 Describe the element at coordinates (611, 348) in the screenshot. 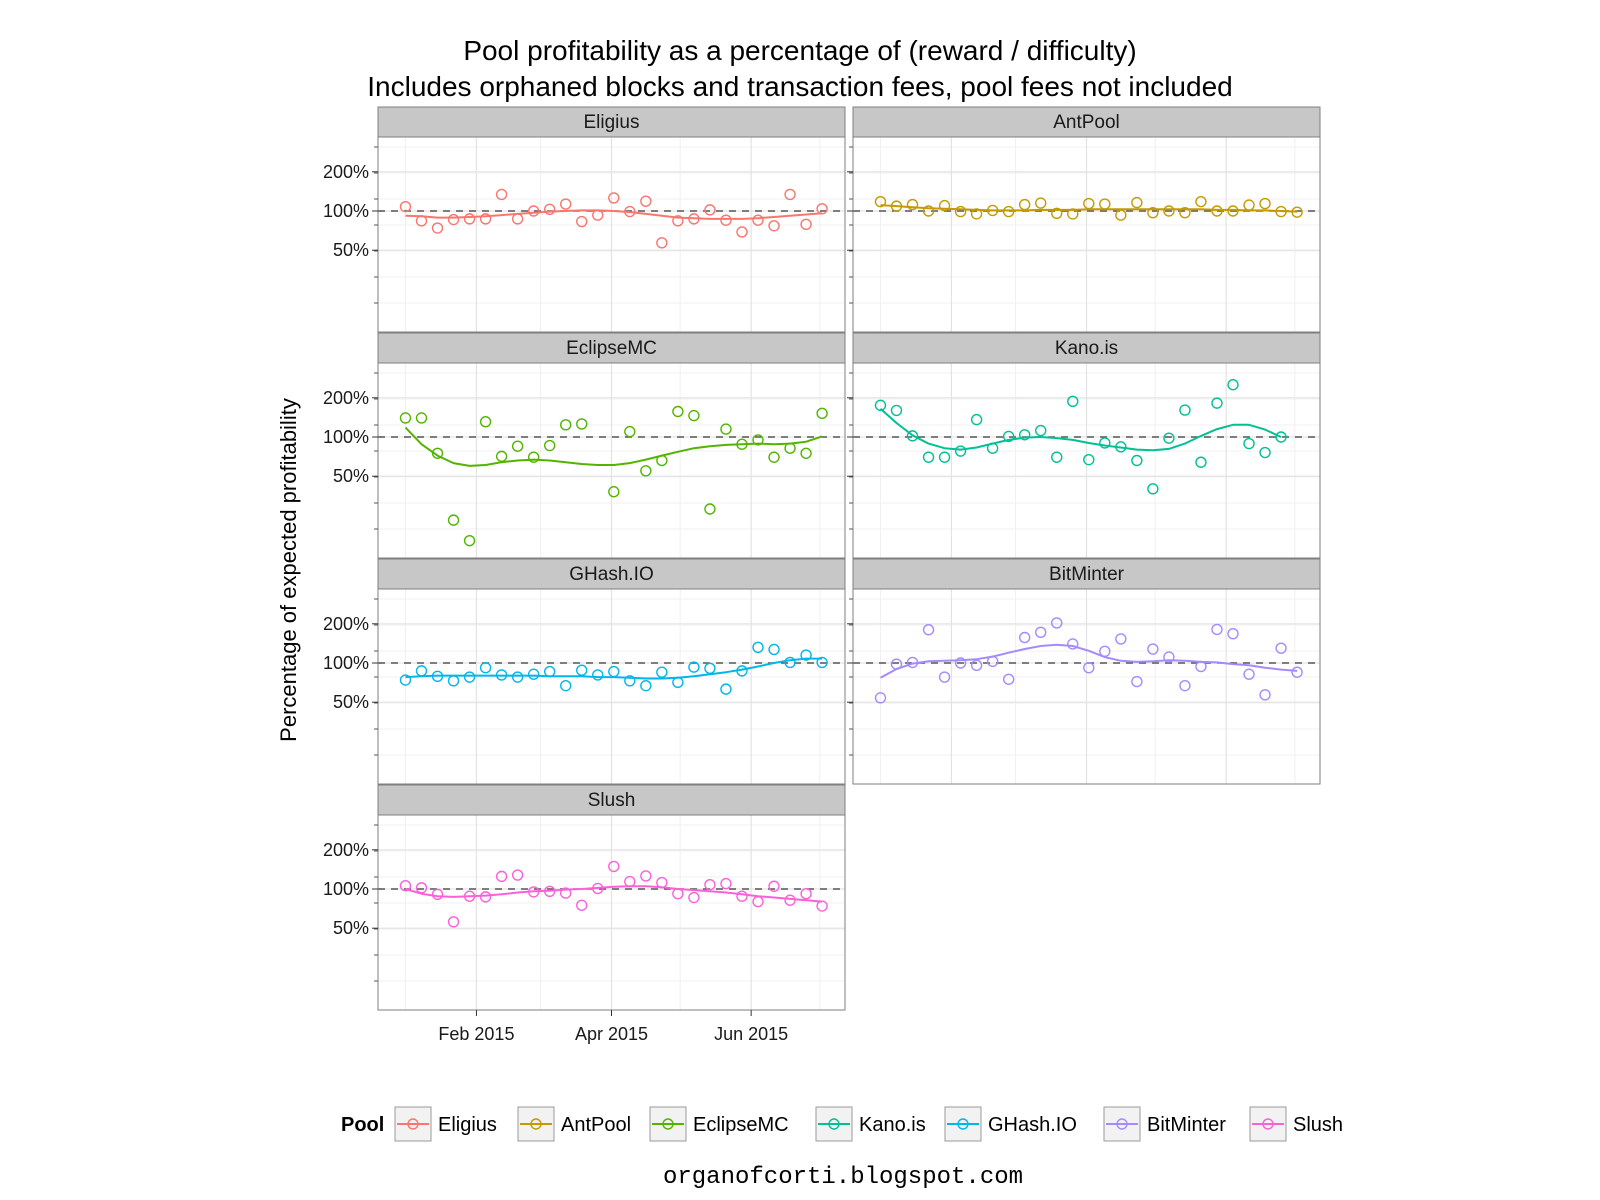

I see `facet-strip-label: EclipseMC` at that location.